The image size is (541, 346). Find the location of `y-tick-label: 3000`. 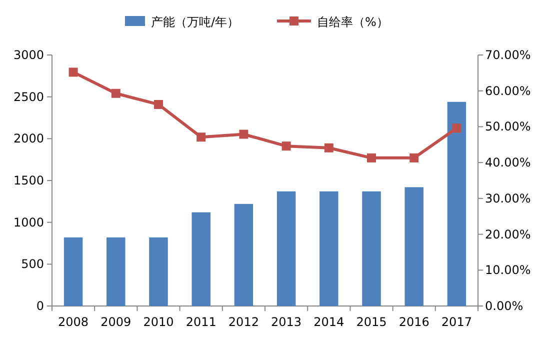

y-tick-label: 3000 is located at coordinates (28, 55).